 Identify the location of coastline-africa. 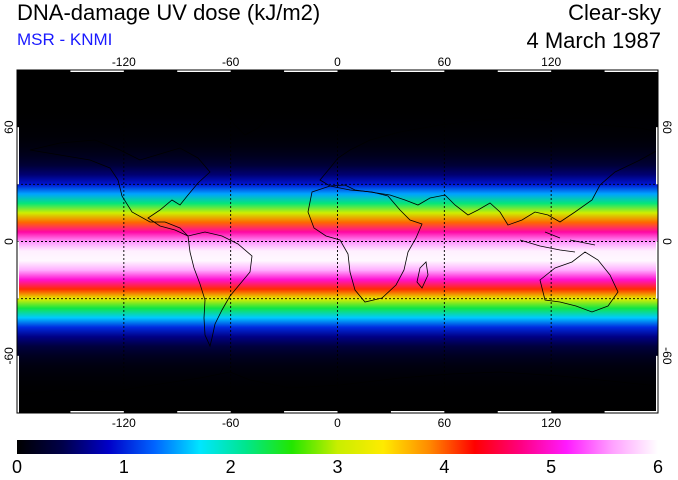
(365, 244).